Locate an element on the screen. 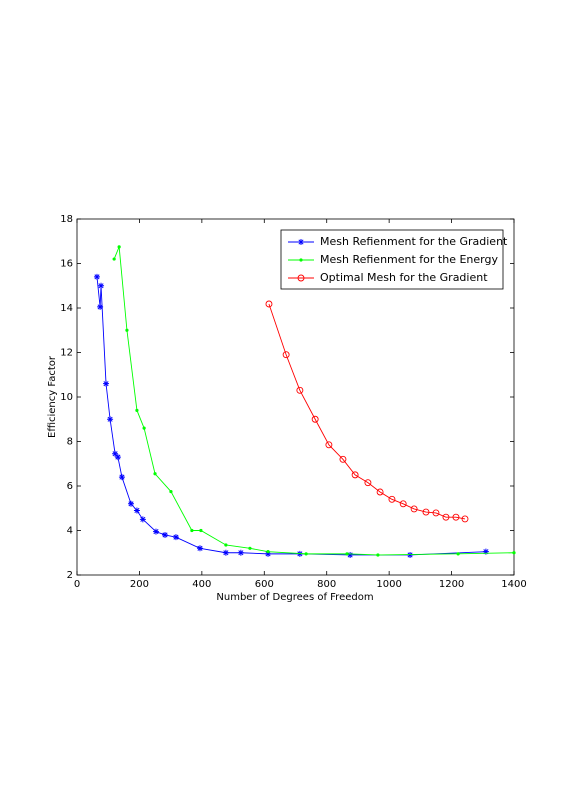  x-axis-label: Number of Degrees of Freedom is located at coordinates (294, 597).